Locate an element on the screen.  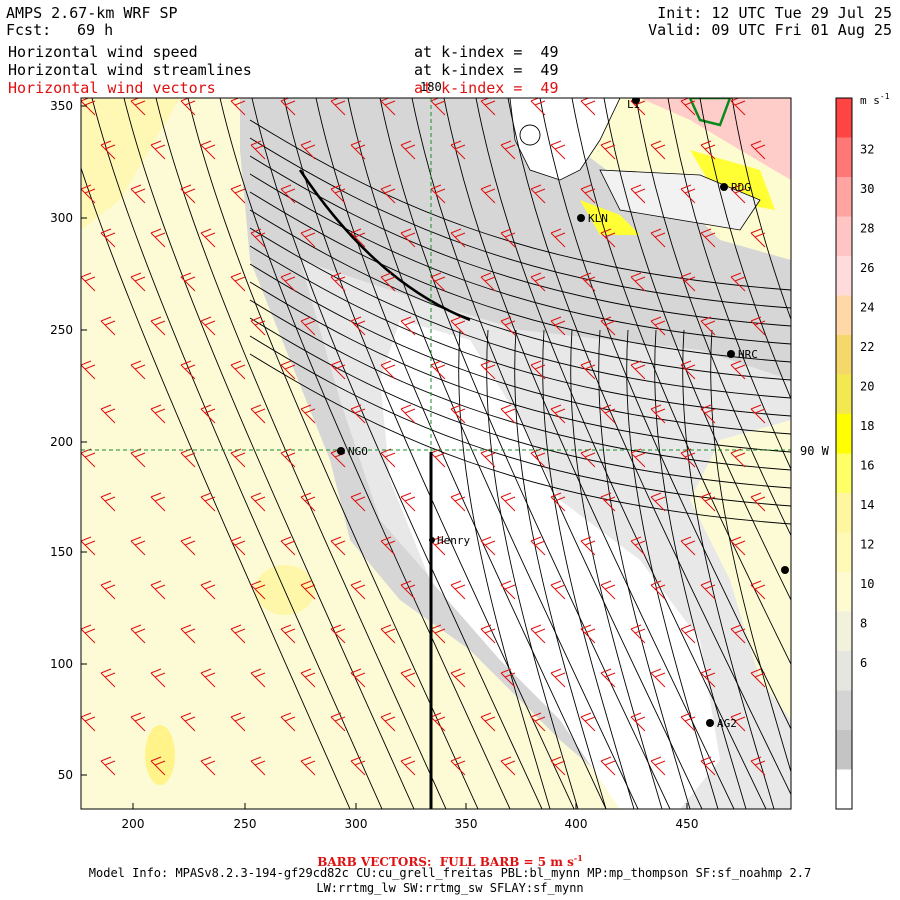
streamline-bold is located at coordinates (384, 245).